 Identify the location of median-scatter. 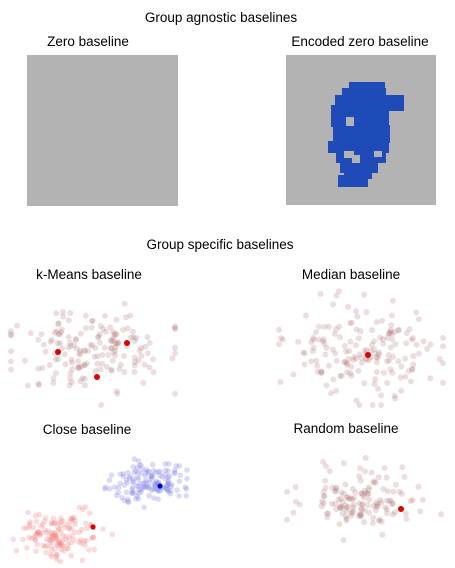
(361, 348).